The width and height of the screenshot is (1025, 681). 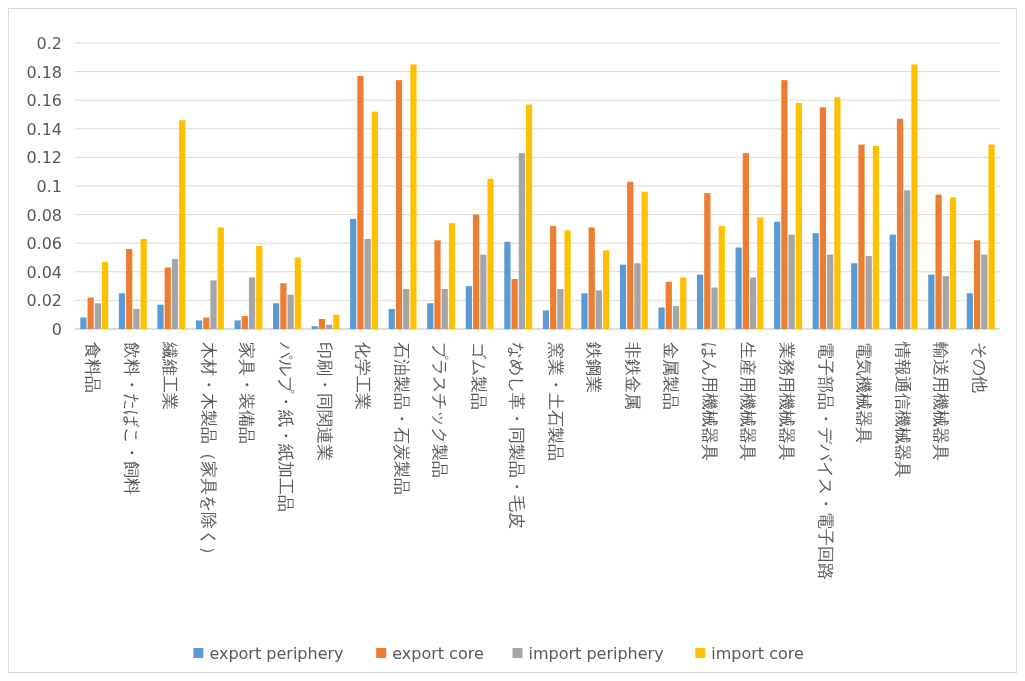 I want to click on y-tick-label: 0.08, so click(x=44, y=215).